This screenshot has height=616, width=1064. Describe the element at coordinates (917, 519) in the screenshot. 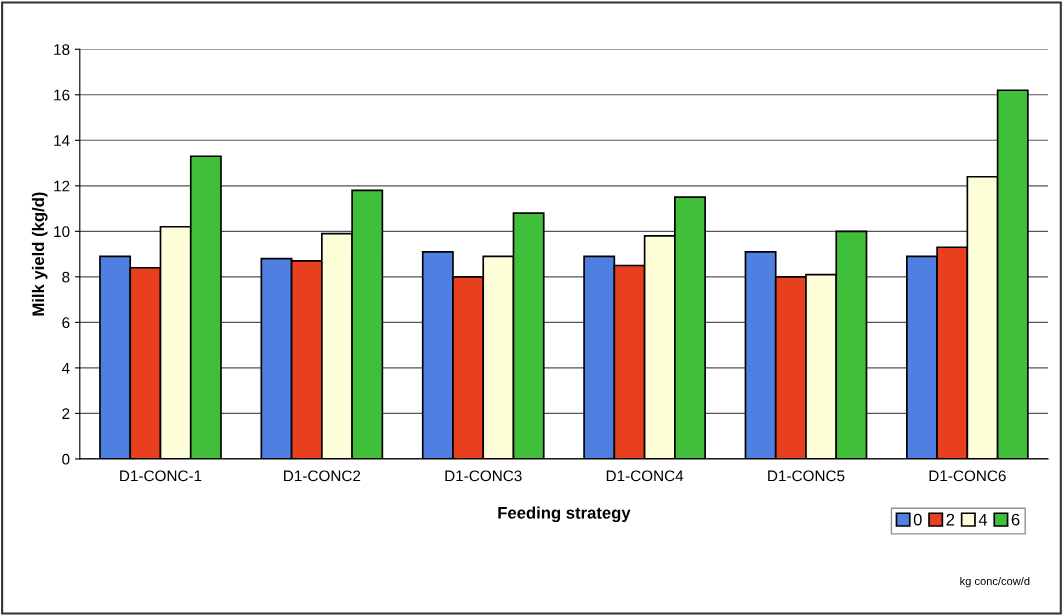

I see `legend-label: 0` at that location.